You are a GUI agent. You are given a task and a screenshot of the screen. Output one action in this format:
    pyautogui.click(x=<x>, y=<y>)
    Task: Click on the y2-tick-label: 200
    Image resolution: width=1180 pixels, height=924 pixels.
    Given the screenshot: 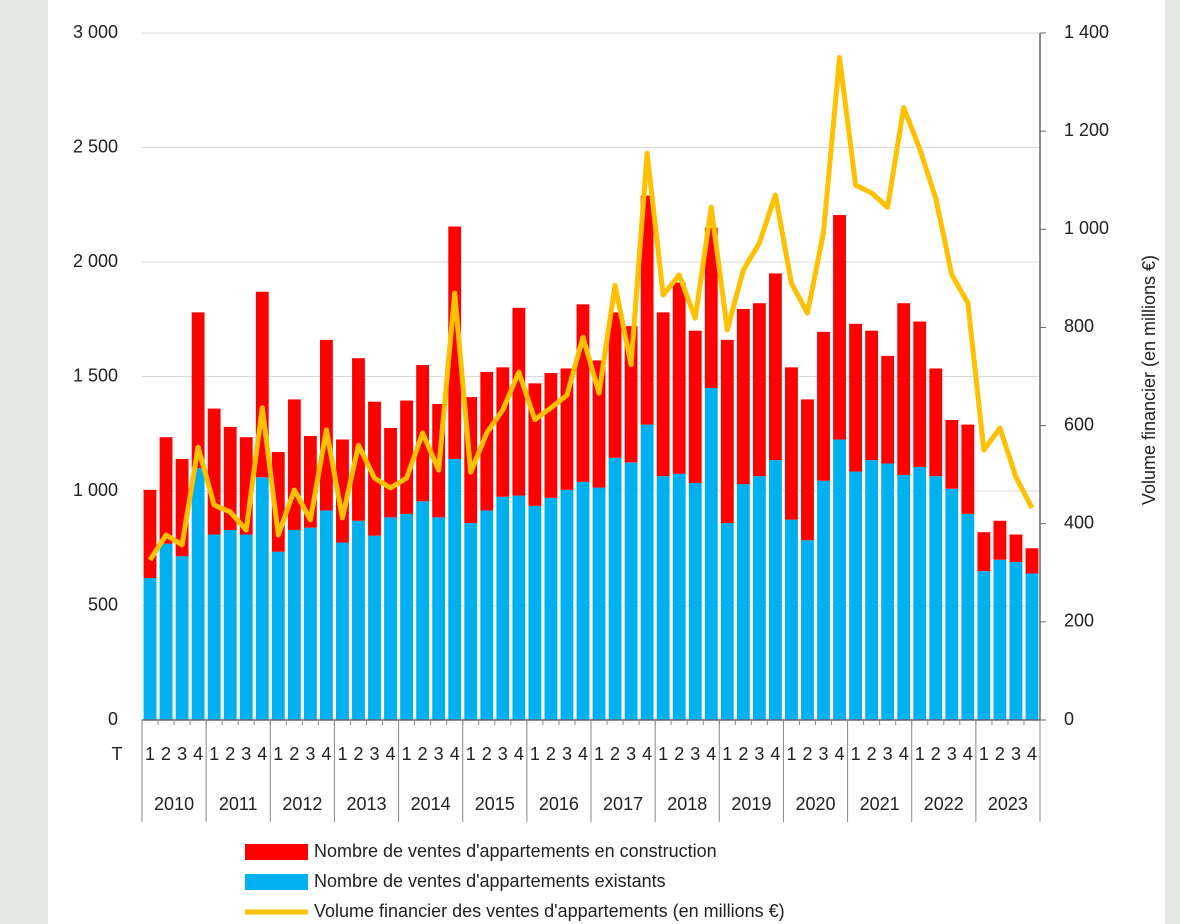 What is the action you would take?
    pyautogui.click(x=1079, y=621)
    